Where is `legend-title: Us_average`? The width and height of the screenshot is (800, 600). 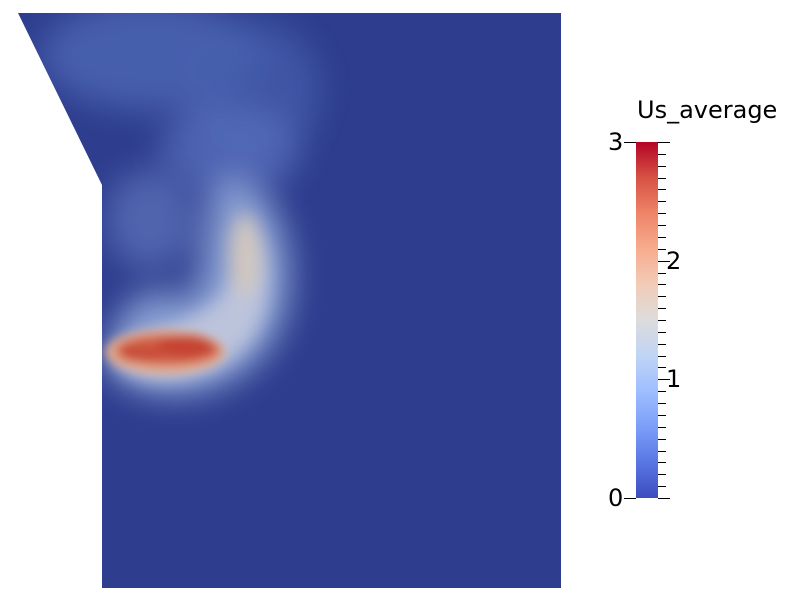
legend-title: Us_average is located at coordinates (707, 110).